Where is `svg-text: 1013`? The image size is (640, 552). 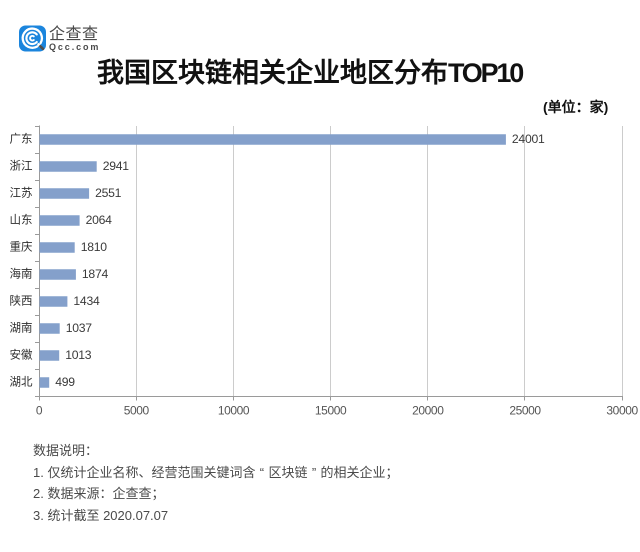
svg-text: 1013 is located at coordinates (78, 355).